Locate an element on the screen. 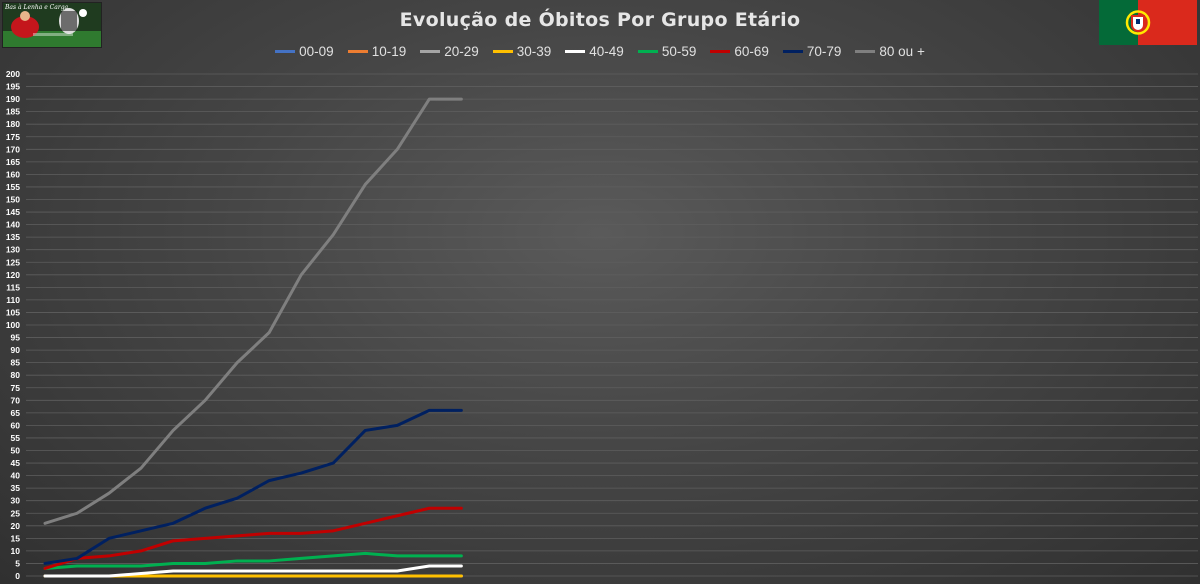 The height and width of the screenshot is (584, 1200). logo-graphic is located at coordinates (52, 25).